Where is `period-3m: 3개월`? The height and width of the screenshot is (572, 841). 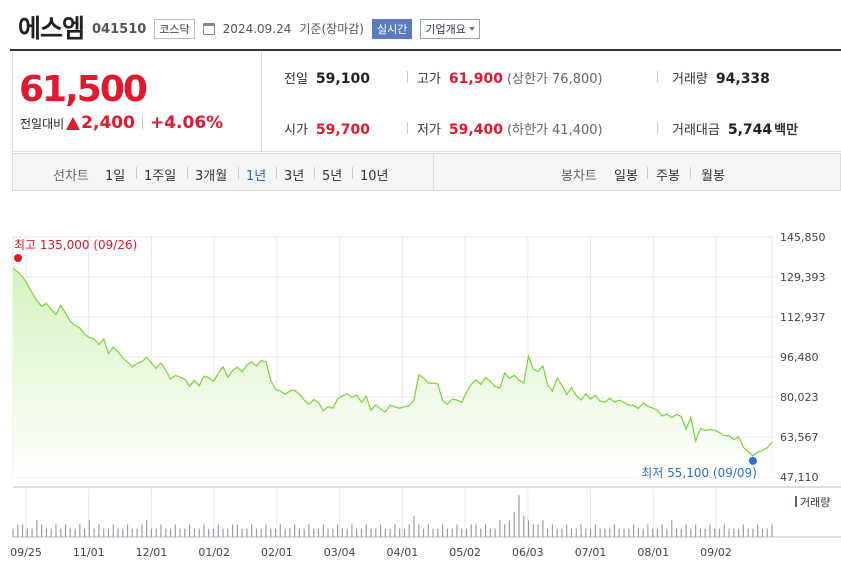 period-3m: 3개월 is located at coordinates (211, 176).